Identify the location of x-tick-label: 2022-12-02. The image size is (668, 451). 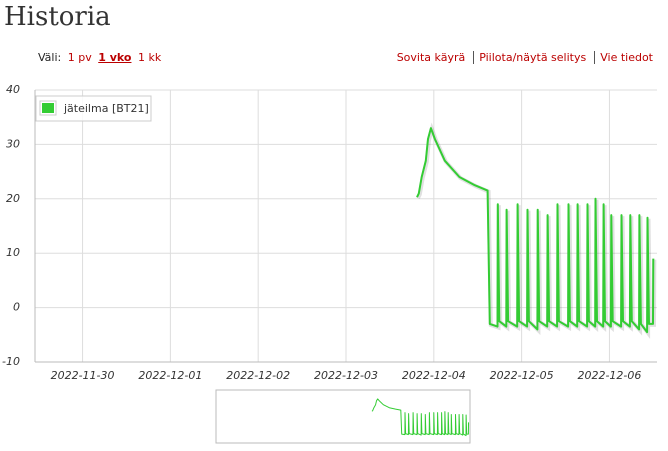
(258, 375).